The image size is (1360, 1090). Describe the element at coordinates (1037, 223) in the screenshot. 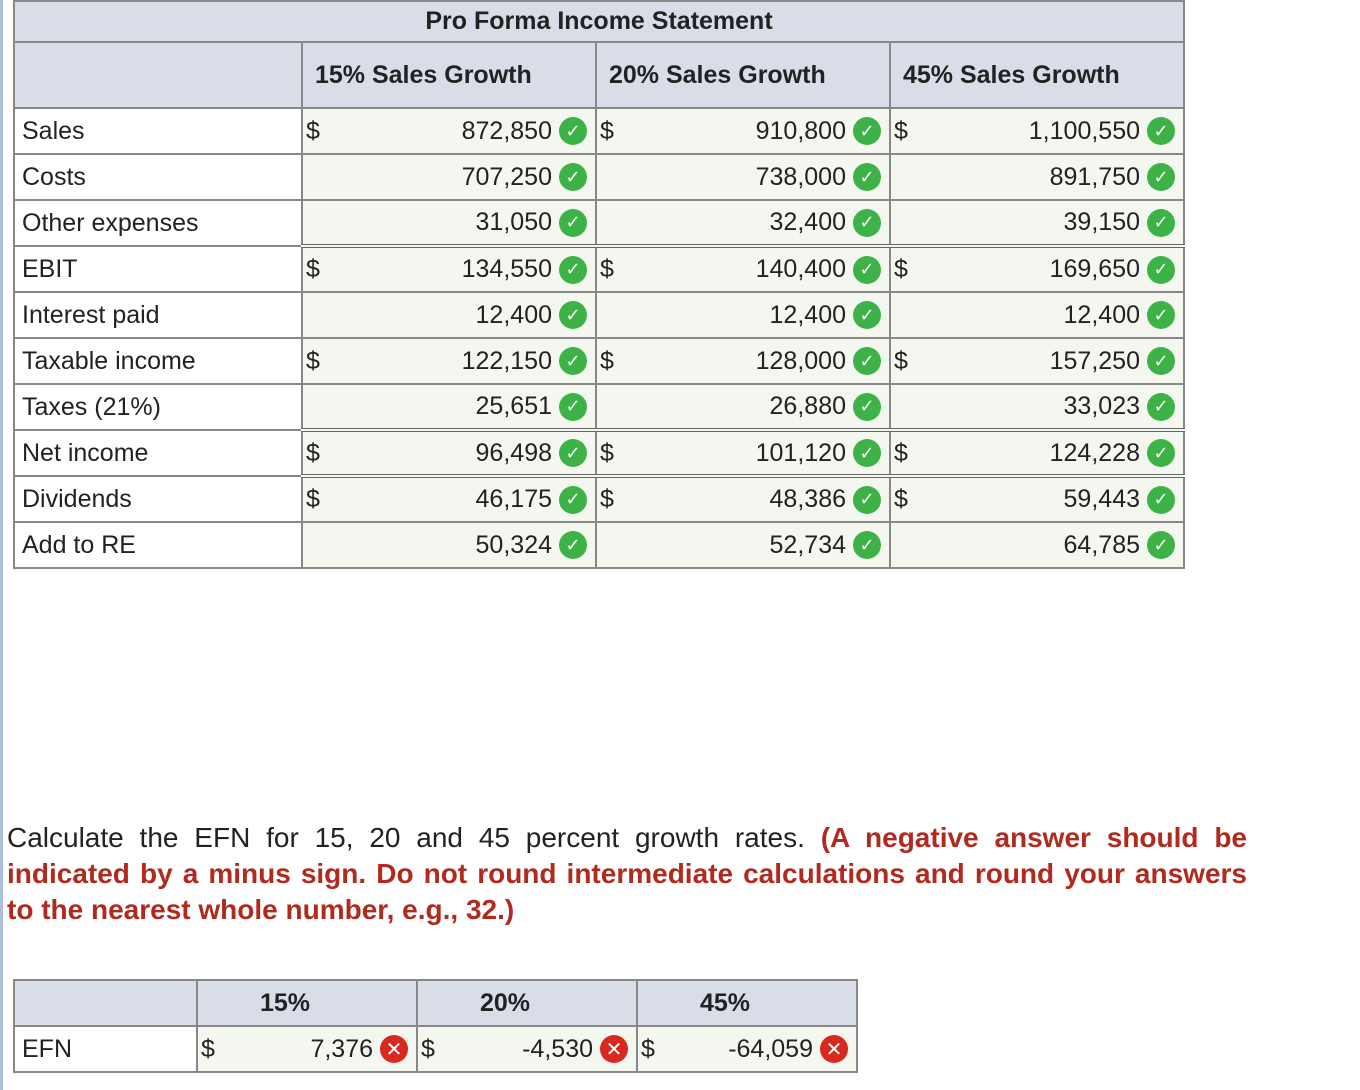

I see `answer-cell: 39,150 ✓` at that location.